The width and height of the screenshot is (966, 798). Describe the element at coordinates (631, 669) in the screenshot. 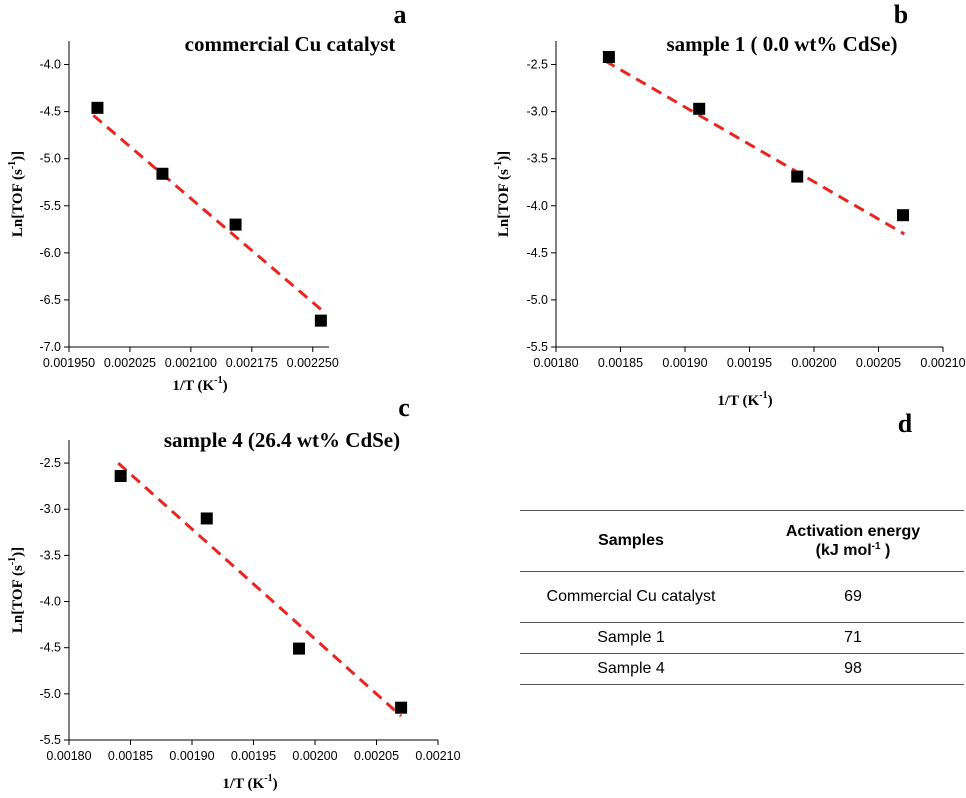

I see `table-cell-sample: Sample 4` at that location.